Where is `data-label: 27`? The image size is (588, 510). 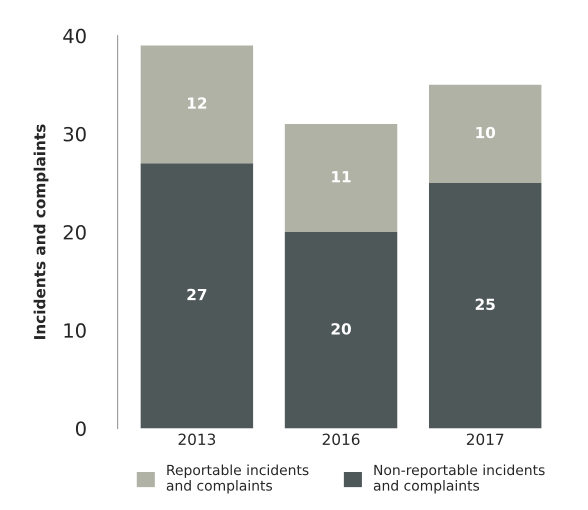
data-label: 27 is located at coordinates (196, 294).